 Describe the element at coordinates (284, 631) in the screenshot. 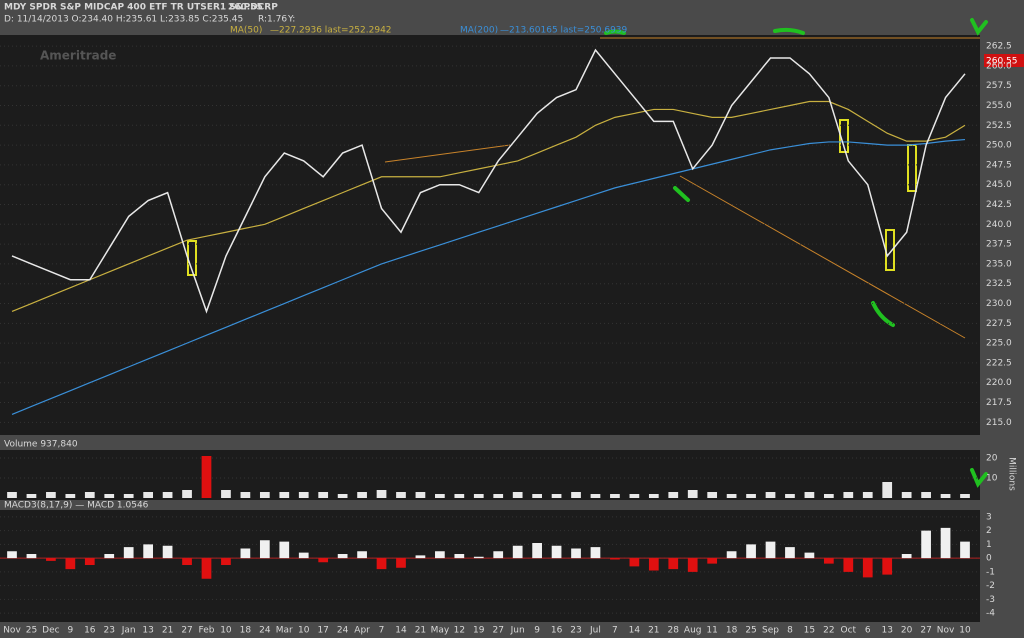

I see `x-tick-label: Mar` at that location.